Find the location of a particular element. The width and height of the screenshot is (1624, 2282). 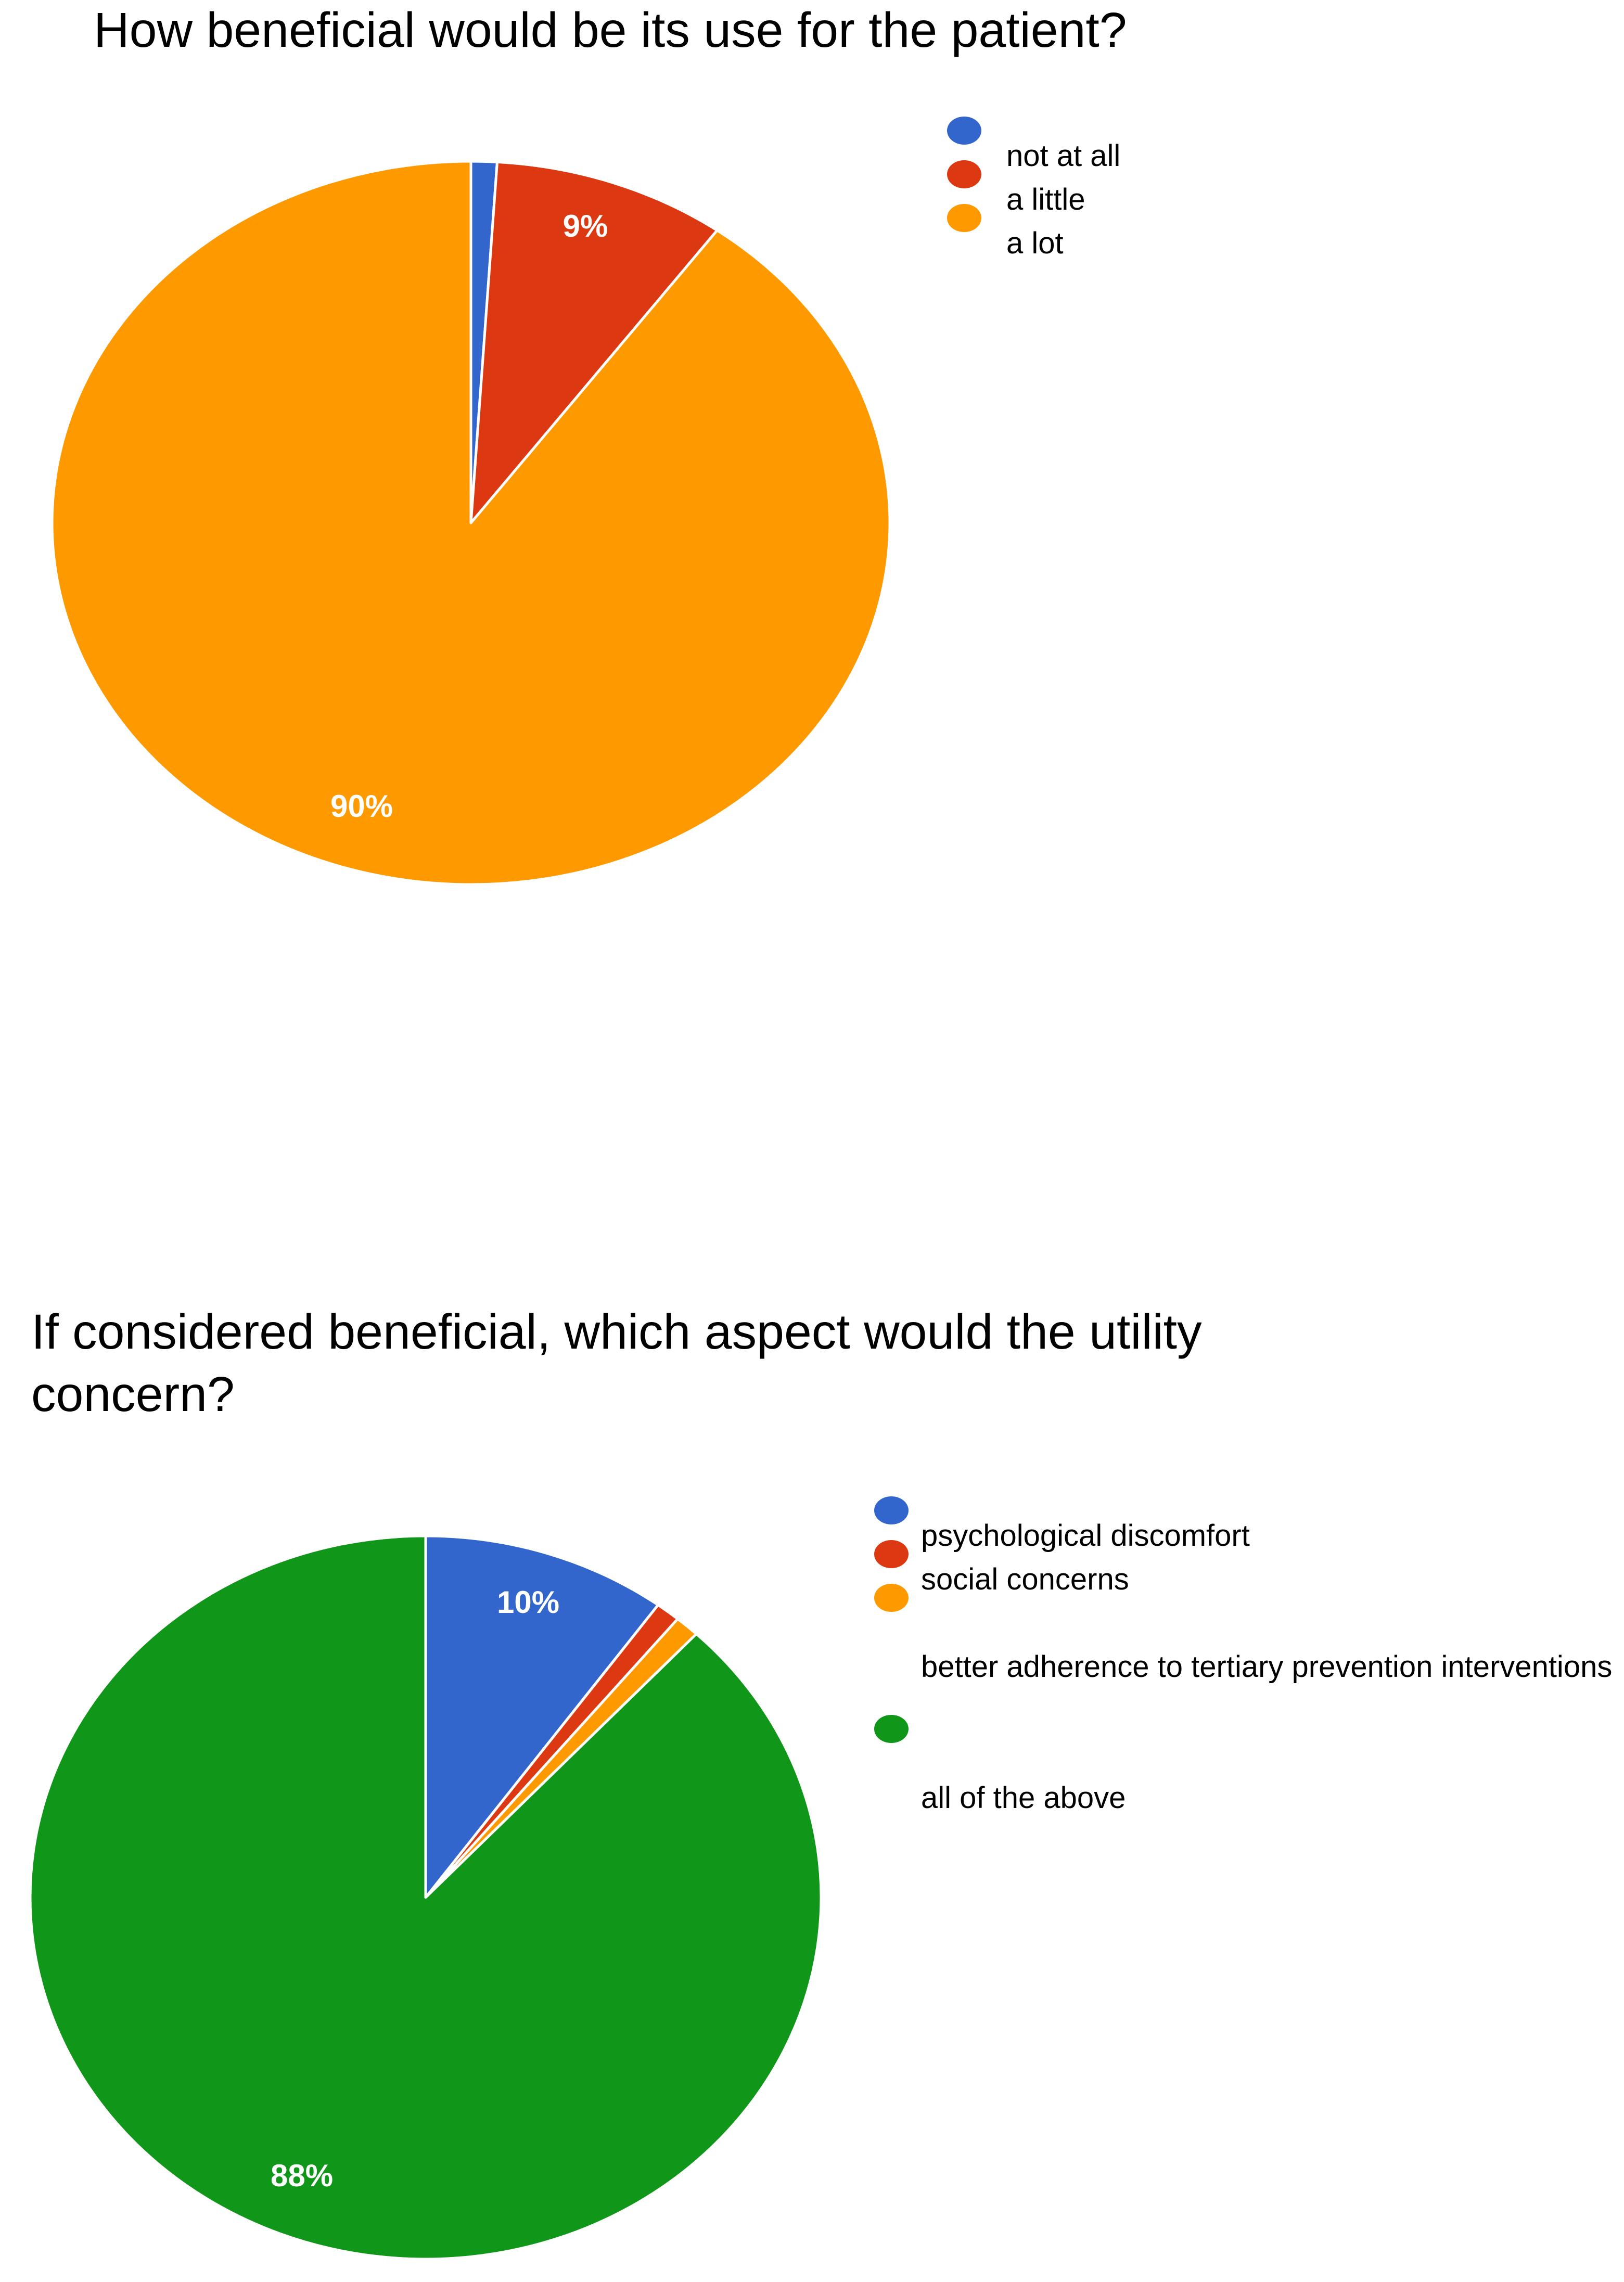

legend-label: a lot is located at coordinates (1035, 243).